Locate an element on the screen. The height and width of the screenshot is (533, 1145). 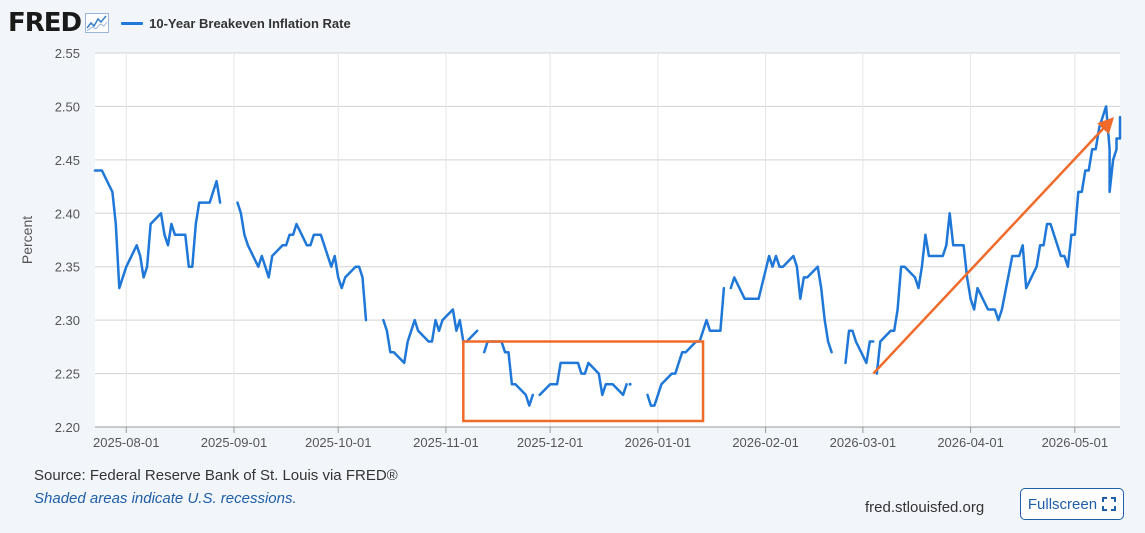
x-tick-label: 2026-02-01 is located at coordinates (765, 442).